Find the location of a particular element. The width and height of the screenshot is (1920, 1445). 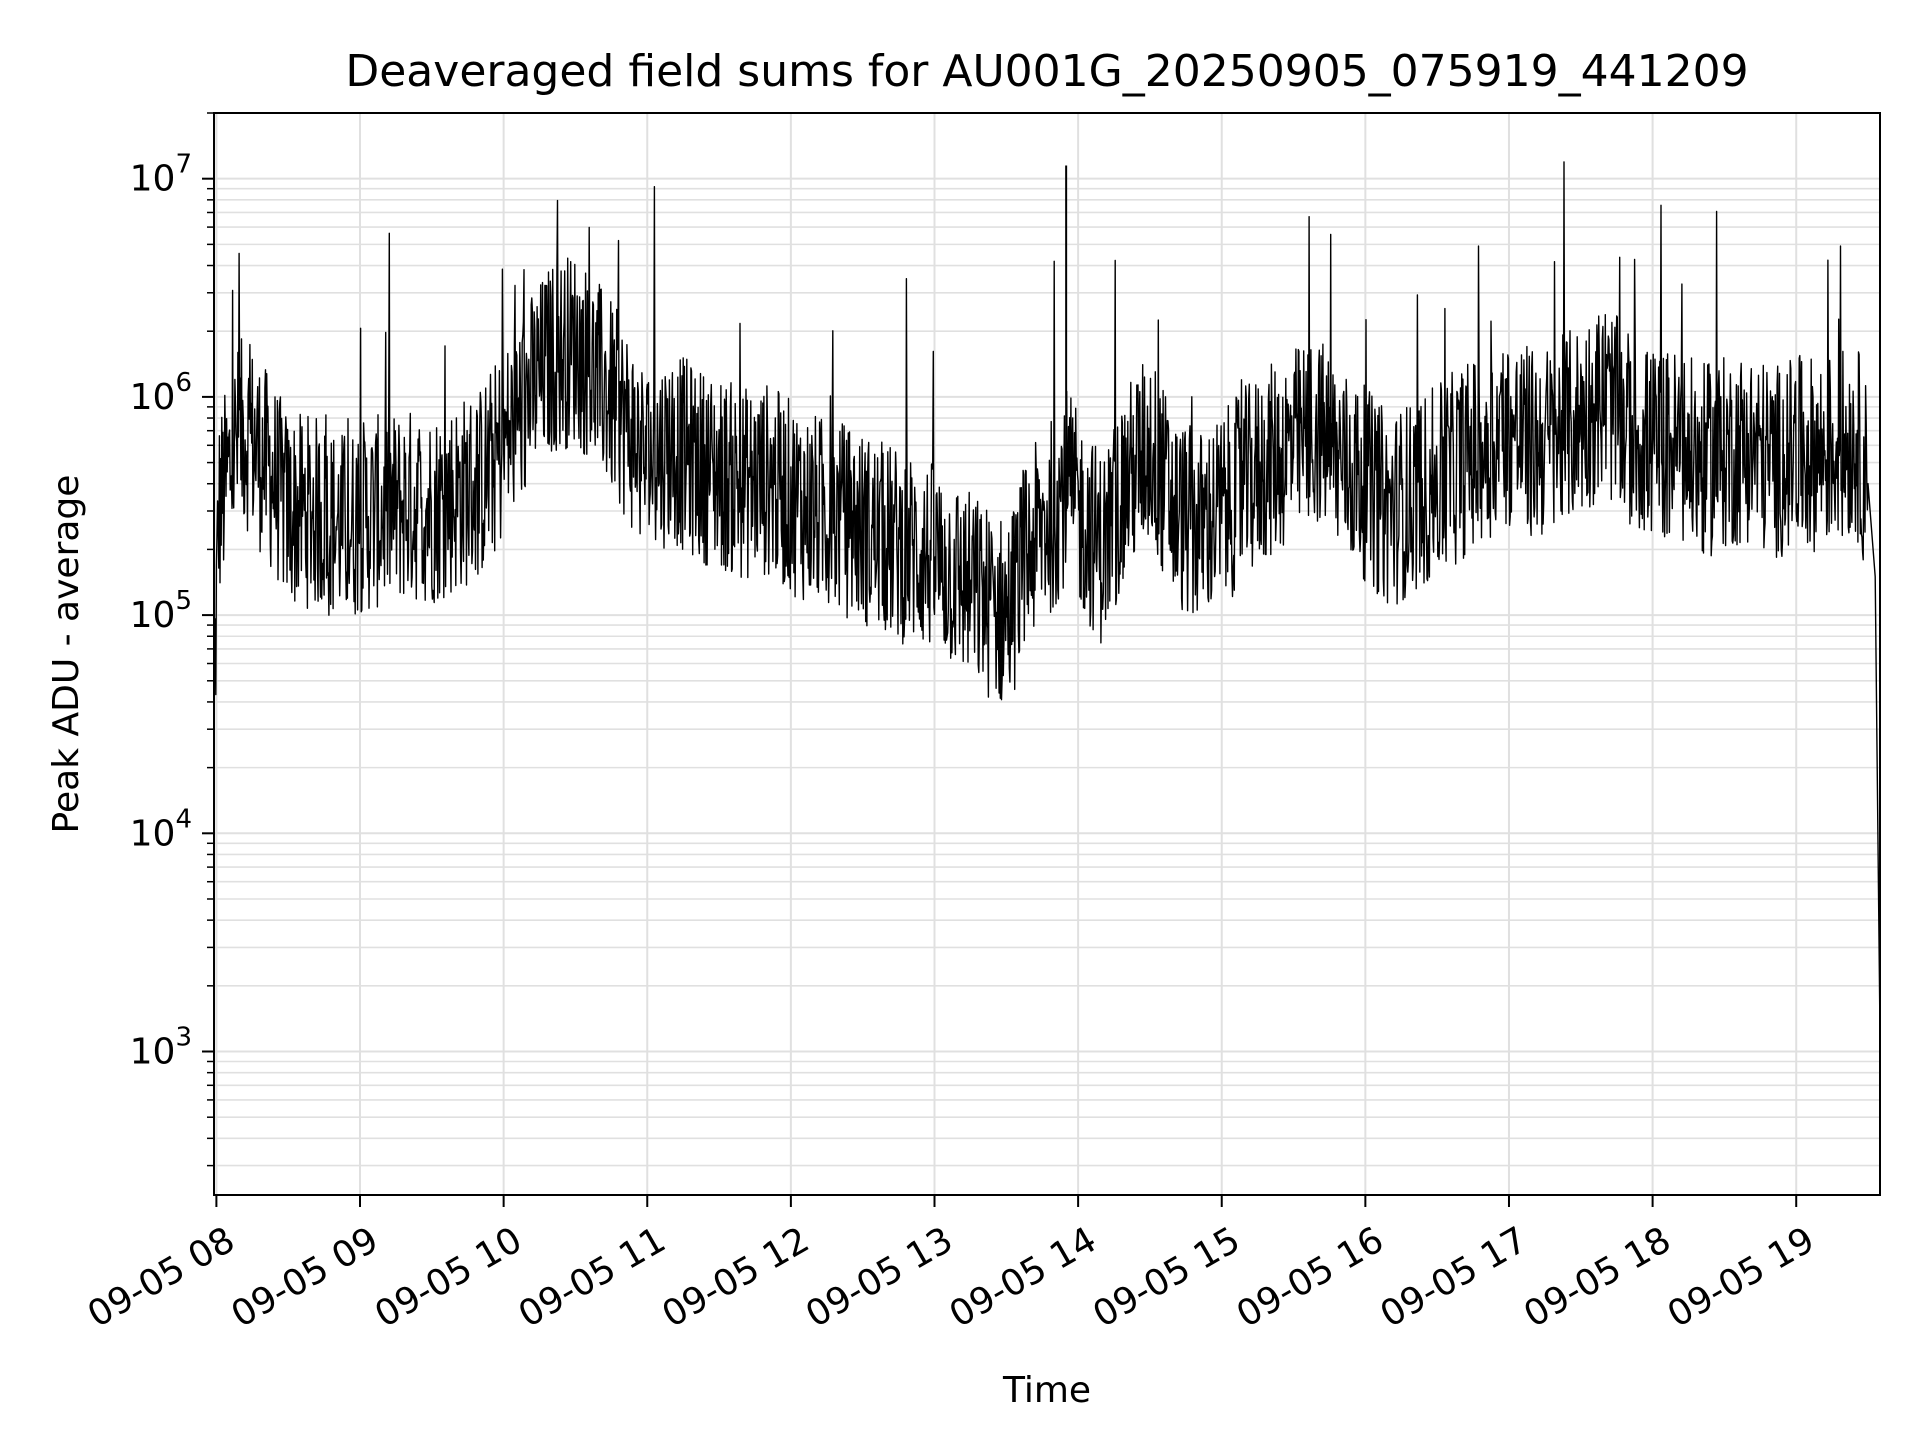

x-axis-label: Time is located at coordinates (1046, 1390).